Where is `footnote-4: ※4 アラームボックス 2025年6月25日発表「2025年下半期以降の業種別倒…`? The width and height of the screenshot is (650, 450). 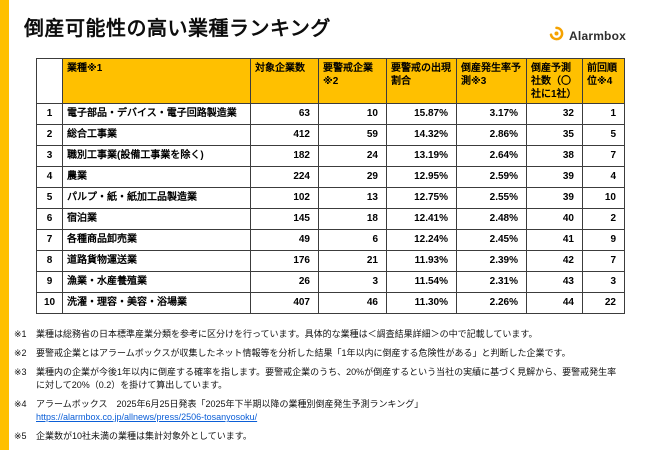 footnote-4: ※4 アラームボックス 2025年6月25日発表「2025年下半期以降の業種別倒… is located at coordinates (319, 411).